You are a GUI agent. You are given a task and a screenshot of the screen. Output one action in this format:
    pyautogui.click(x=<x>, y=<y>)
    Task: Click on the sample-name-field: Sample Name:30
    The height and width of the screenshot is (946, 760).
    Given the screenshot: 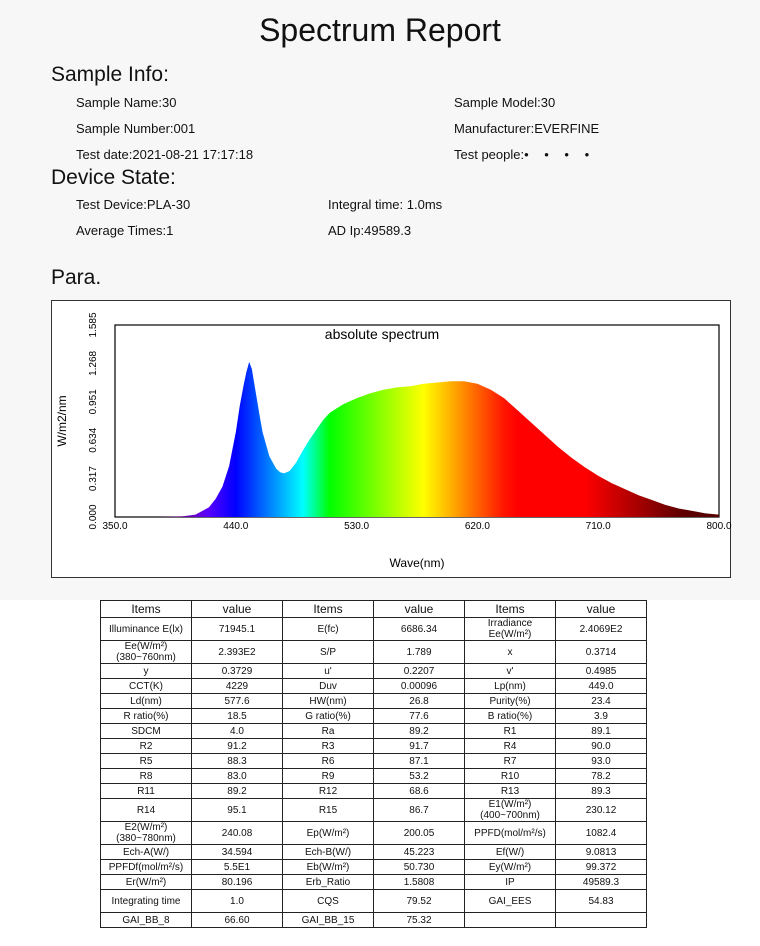 What is the action you would take?
    pyautogui.click(x=126, y=102)
    